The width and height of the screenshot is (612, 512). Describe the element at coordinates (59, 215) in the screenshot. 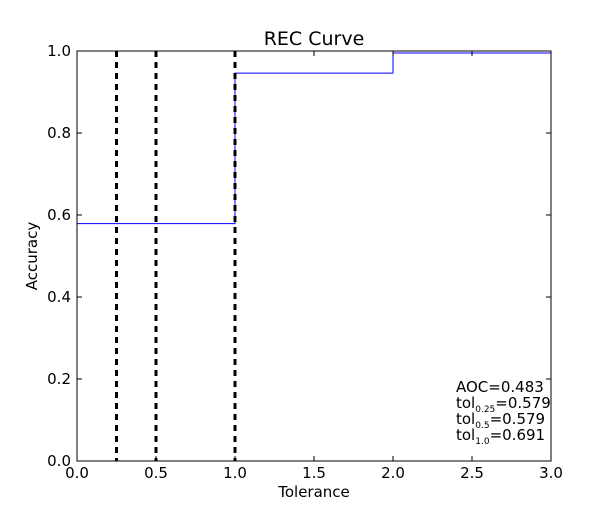

I see `y-tick-label: 0.6` at that location.